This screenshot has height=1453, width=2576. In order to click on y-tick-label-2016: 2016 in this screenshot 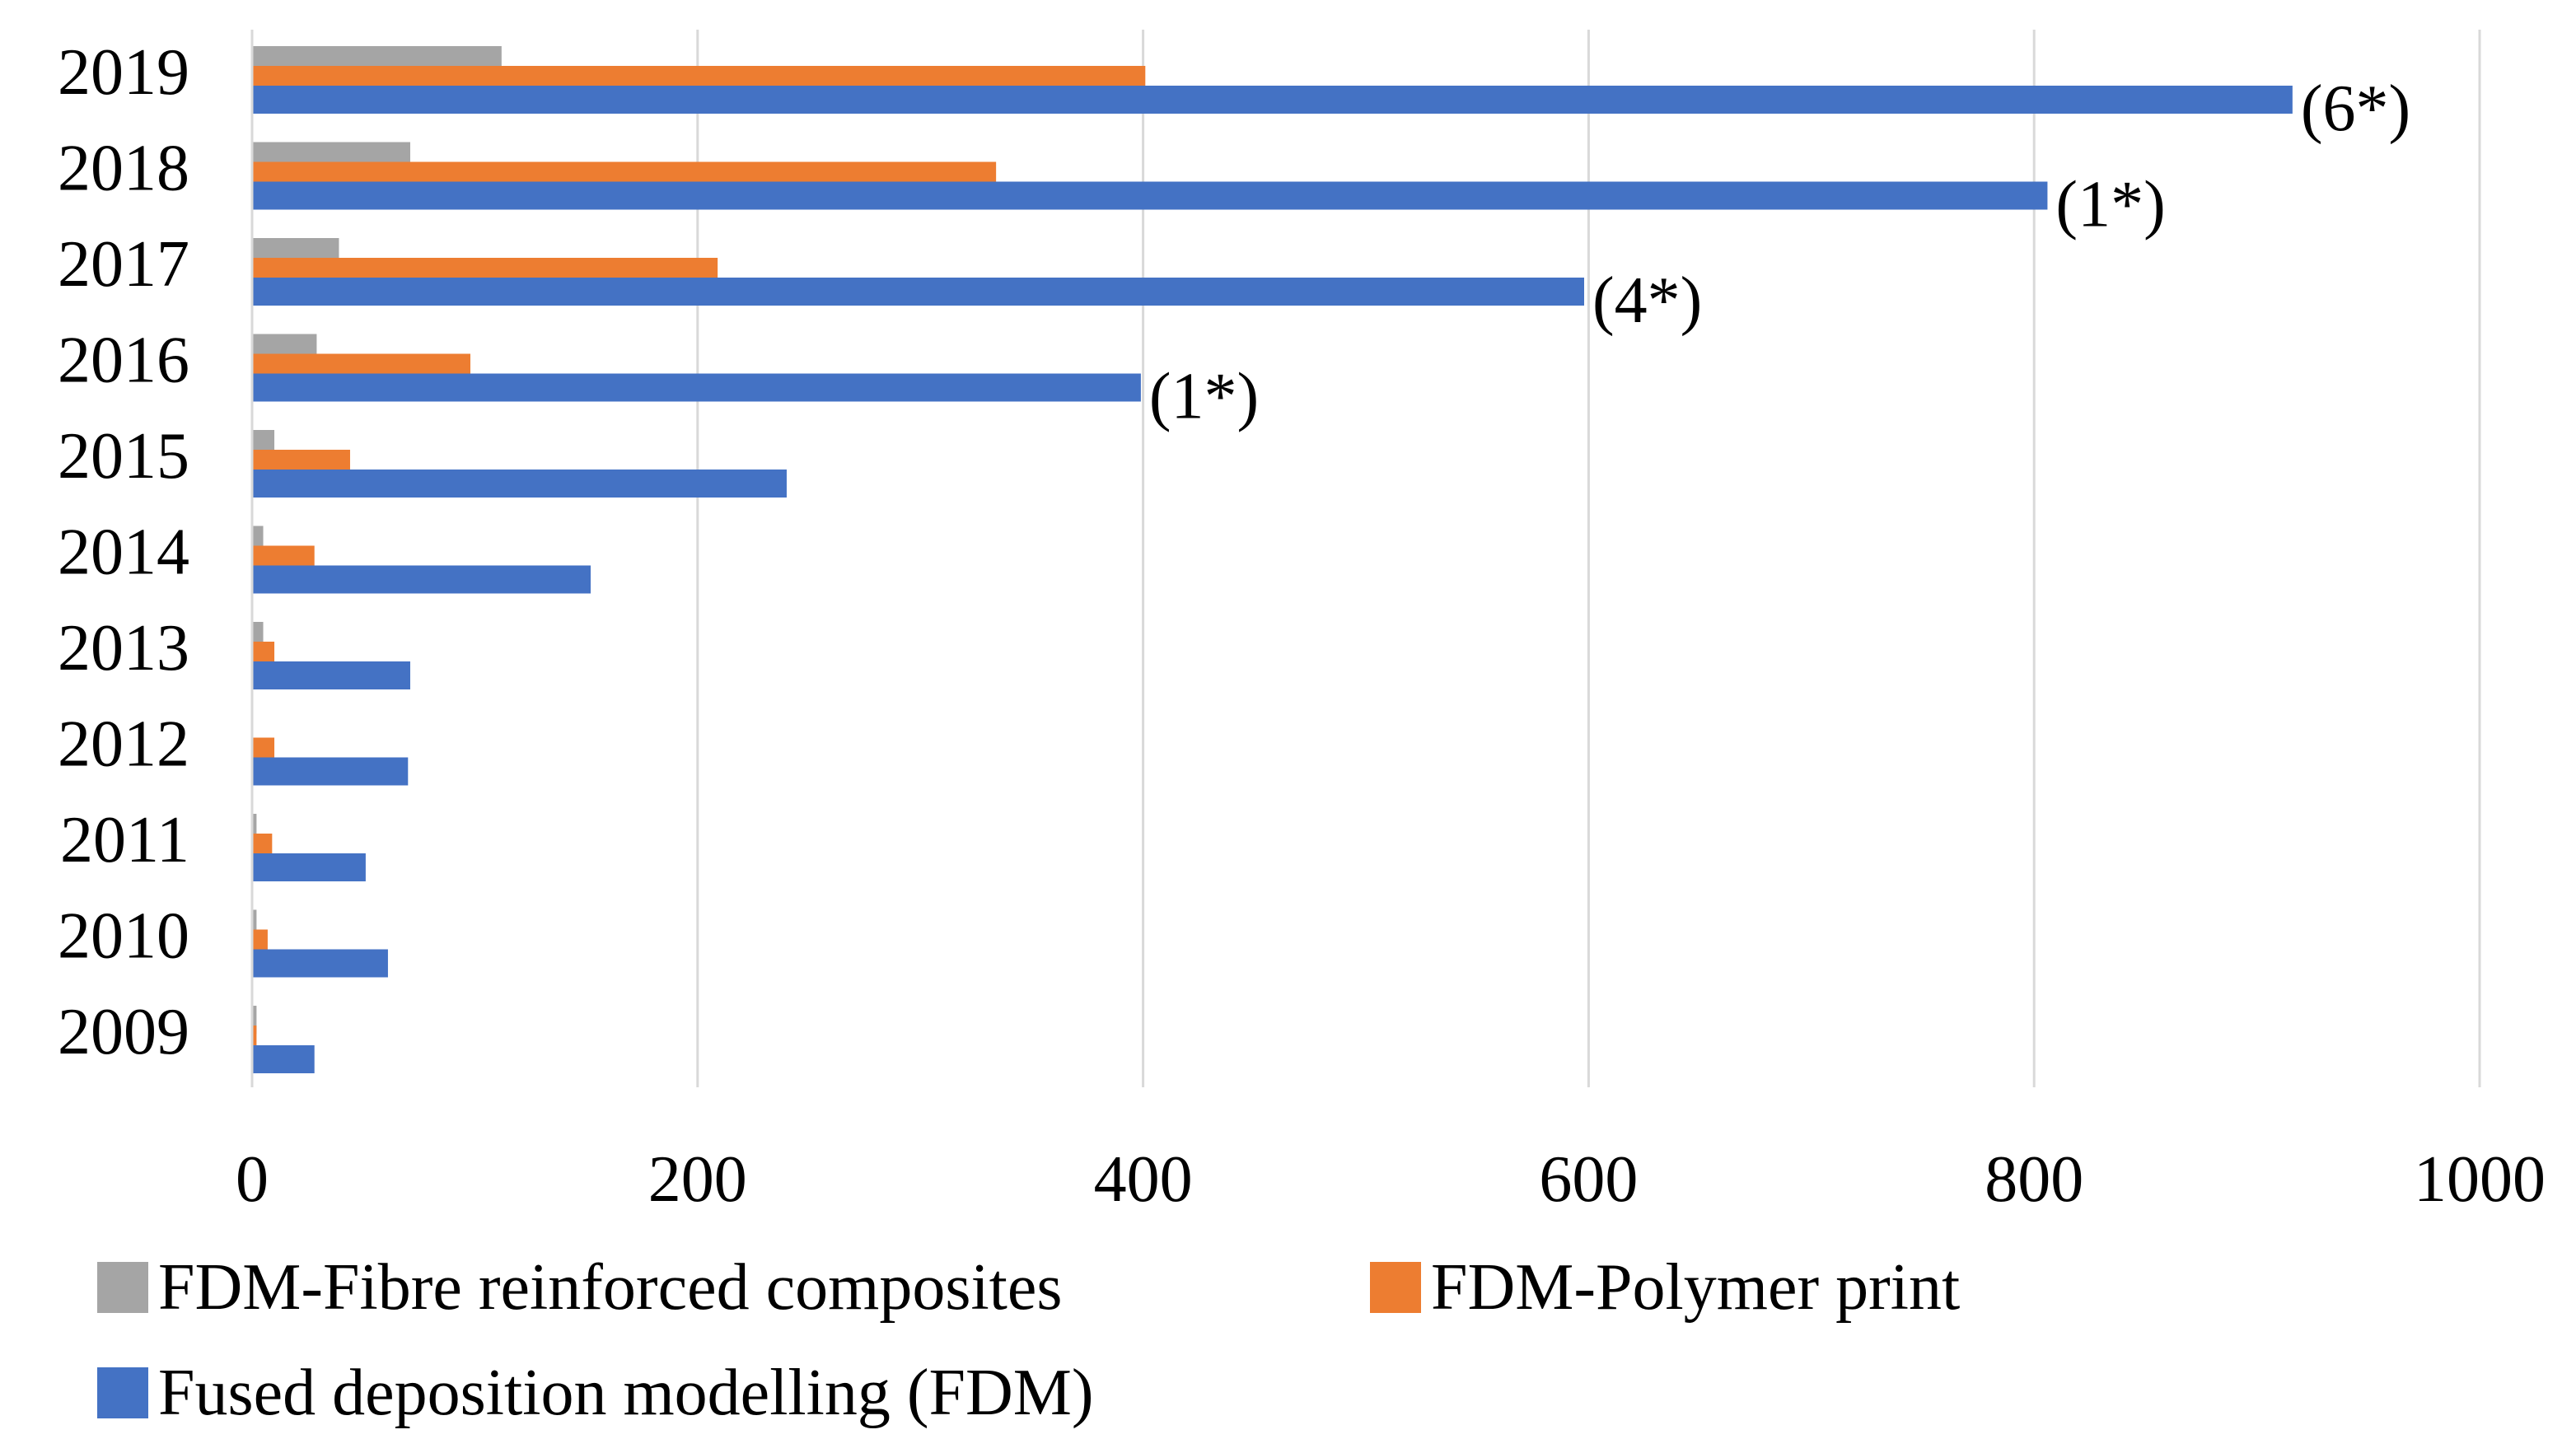, I will do `click(123, 361)`.